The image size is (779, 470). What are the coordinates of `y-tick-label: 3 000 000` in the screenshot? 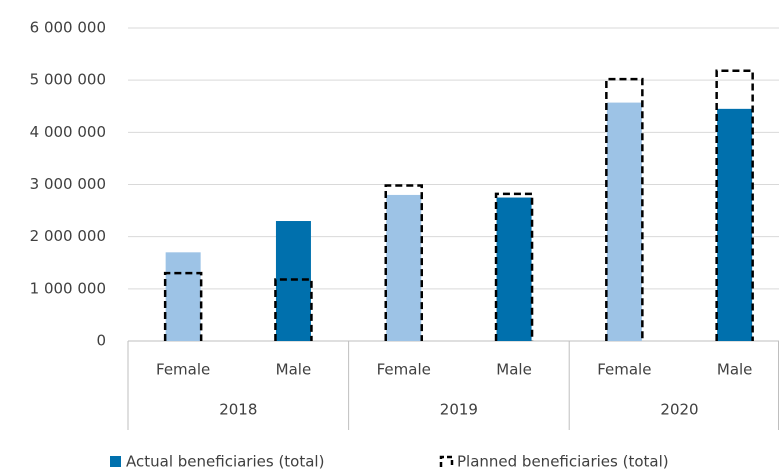 It's located at (68, 184).